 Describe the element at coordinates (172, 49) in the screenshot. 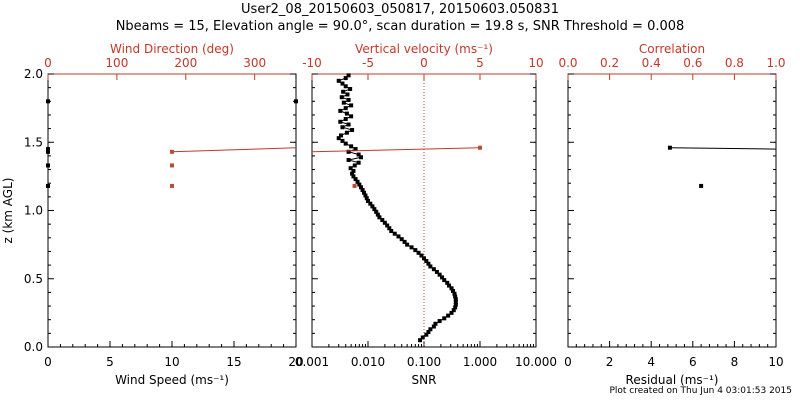

I see `x2-axis-label: Wind Direction (deg)` at that location.